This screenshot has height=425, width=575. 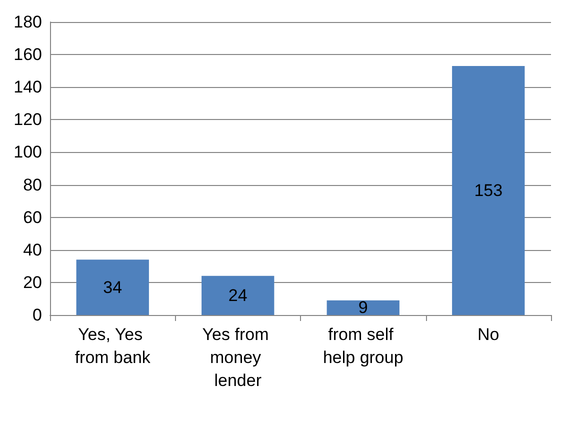 I want to click on data-label: 9, so click(x=363, y=308).